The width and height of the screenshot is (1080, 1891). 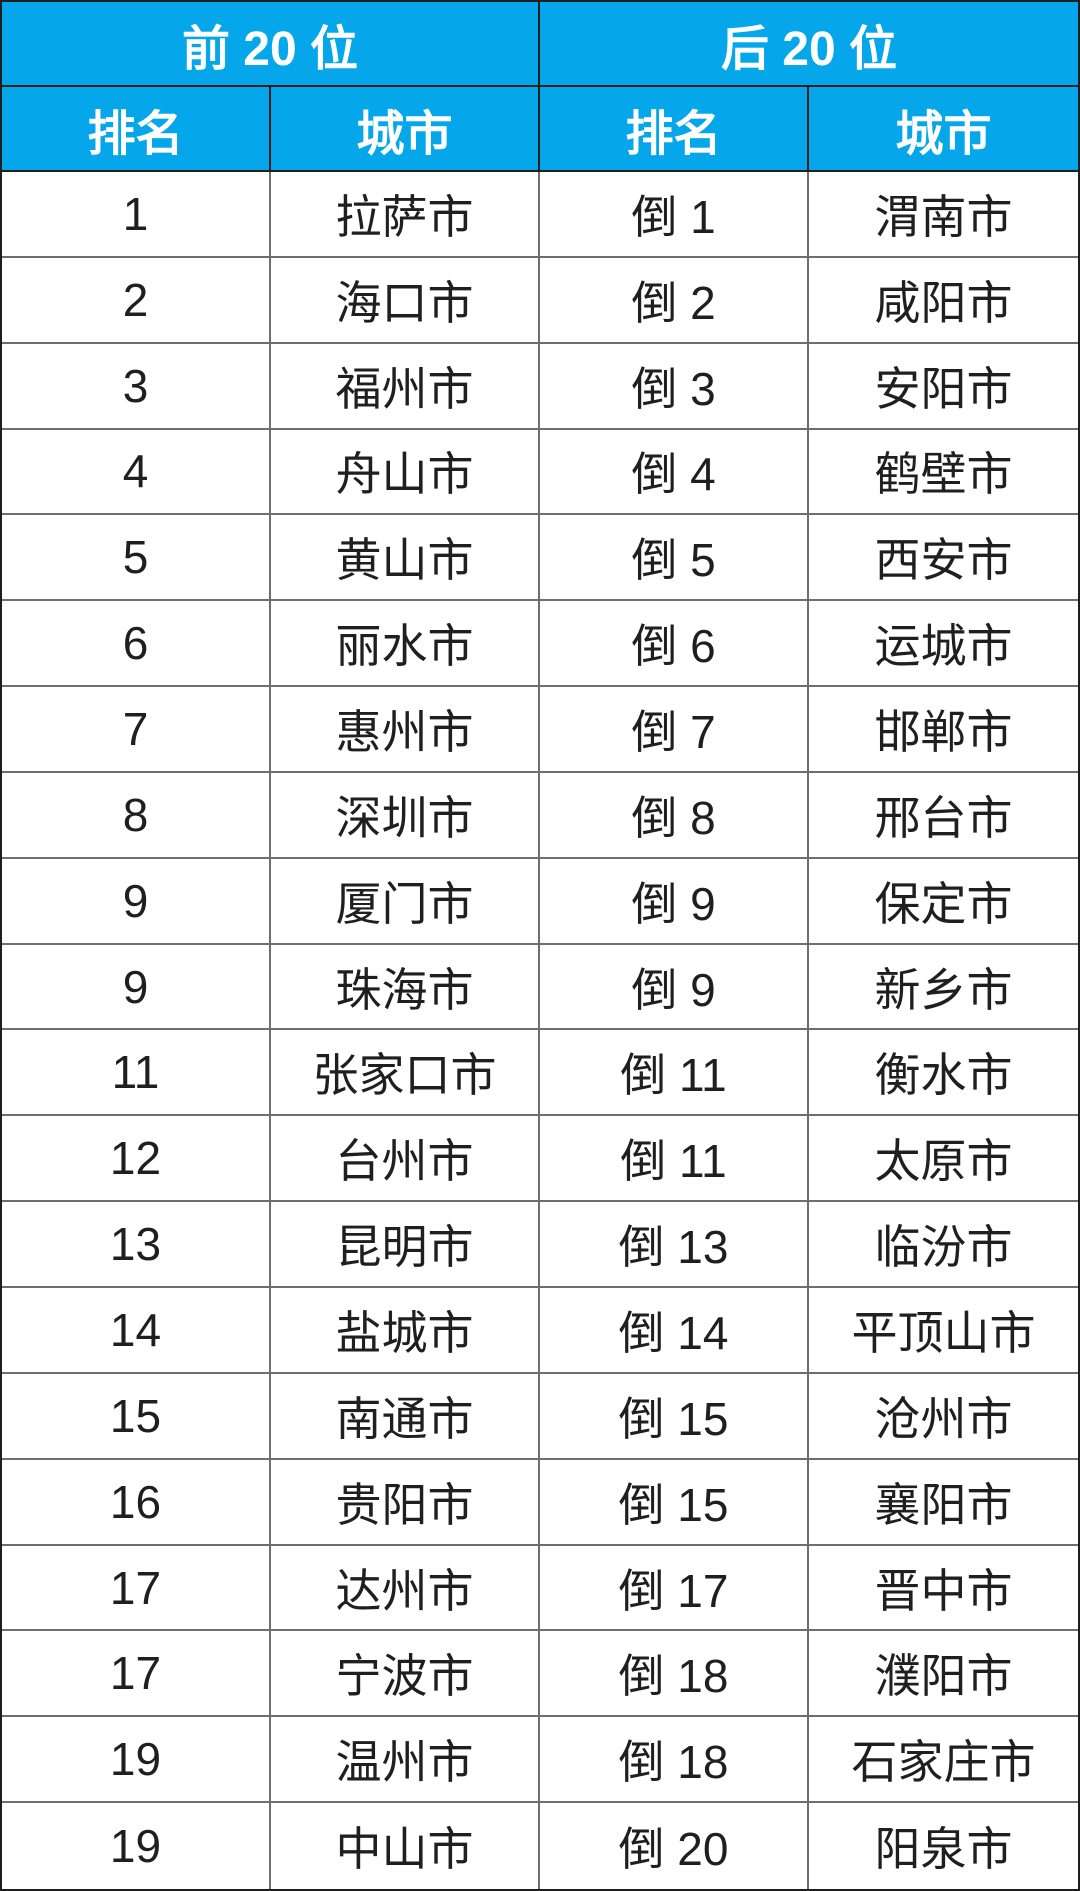 I want to click on column-header-rank-left: 排名, so click(x=136, y=129).